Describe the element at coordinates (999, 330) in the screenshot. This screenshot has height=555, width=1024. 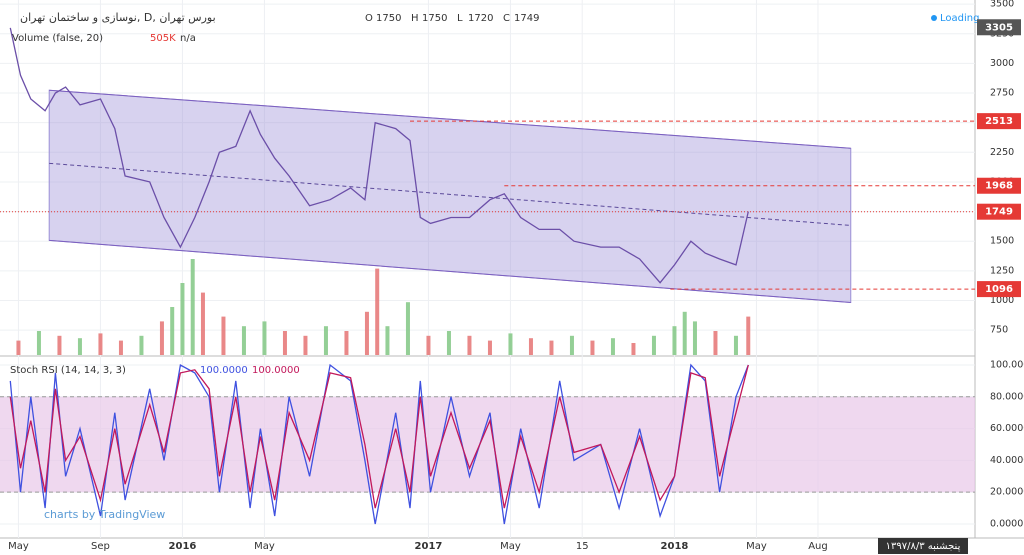
I see `y-tick-label: 750` at that location.